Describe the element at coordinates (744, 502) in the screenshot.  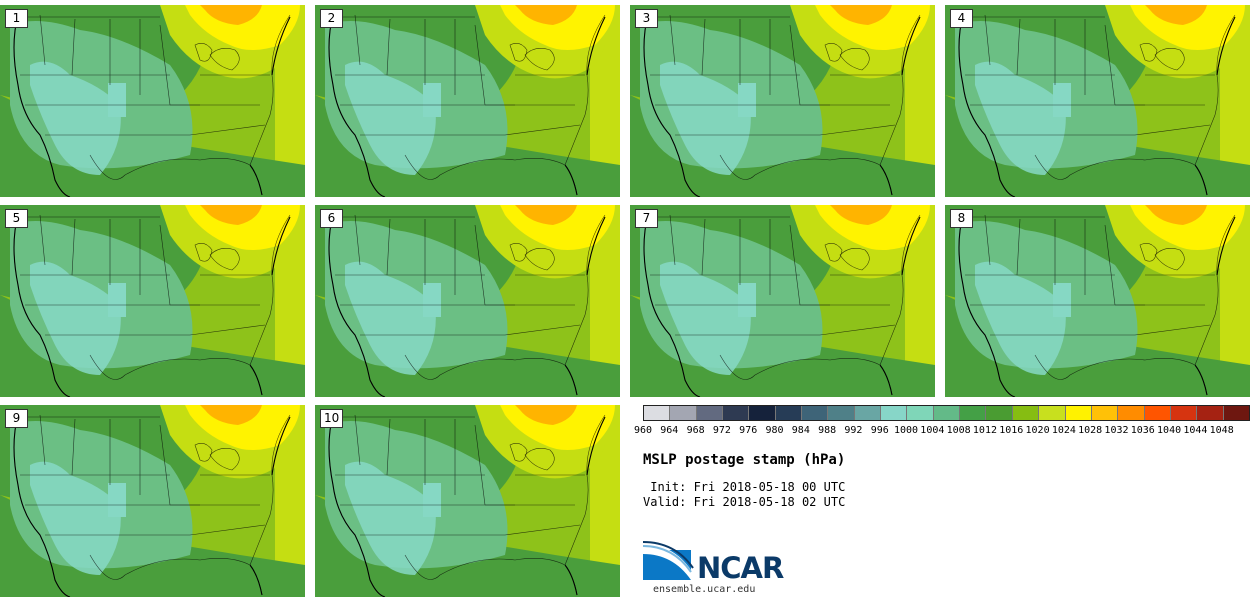
I see `valid-time: Valid: Fri 2018-05-18 02 UTC` at that location.